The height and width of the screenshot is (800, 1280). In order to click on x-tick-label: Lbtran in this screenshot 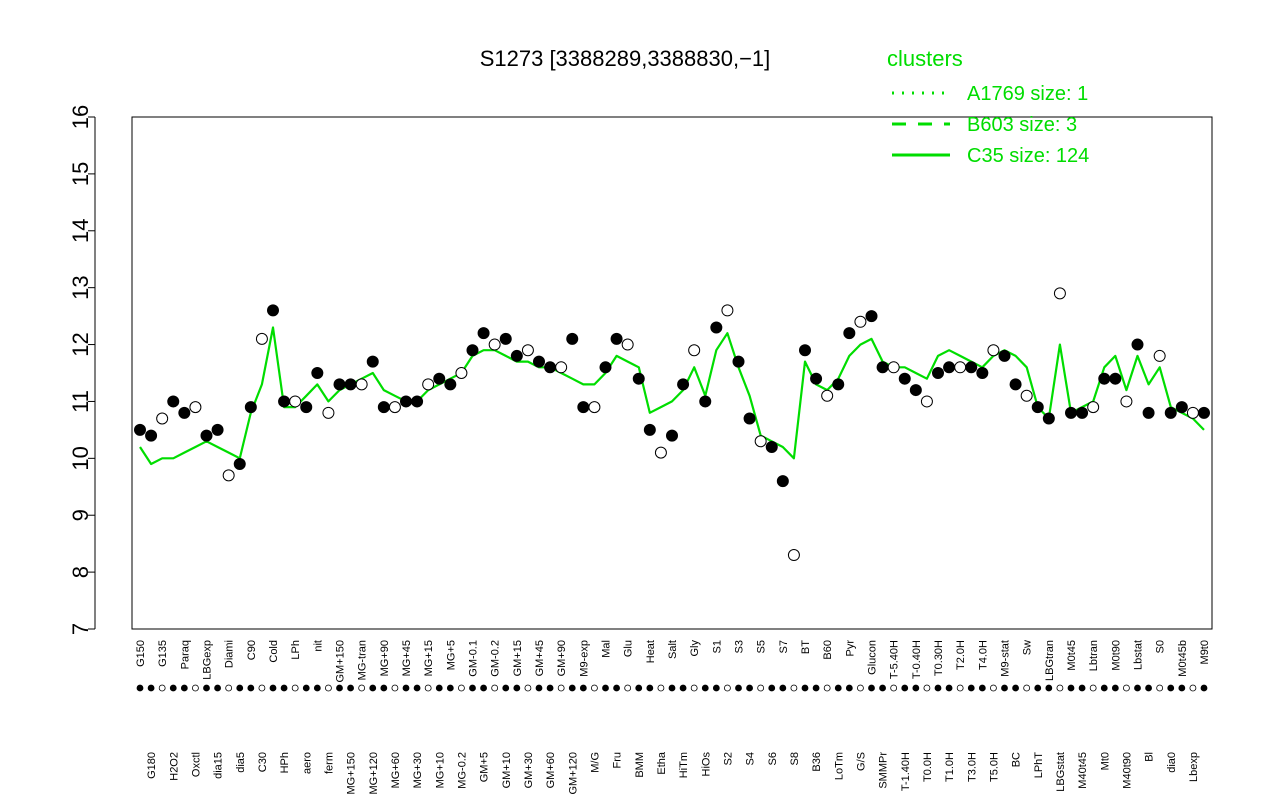, I will do `click(1094, 655)`.